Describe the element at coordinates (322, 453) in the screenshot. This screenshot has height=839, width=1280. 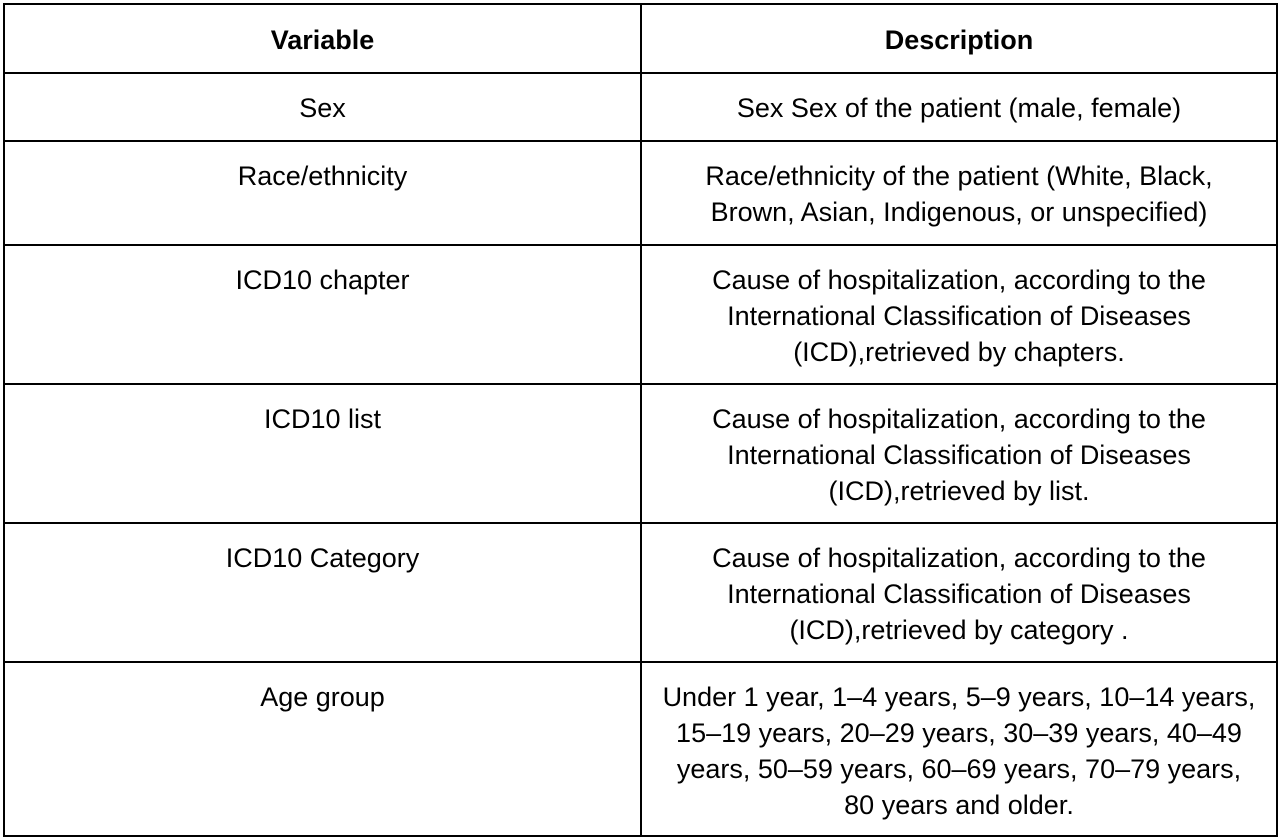
I see `cell-variable: ICD10 list` at that location.